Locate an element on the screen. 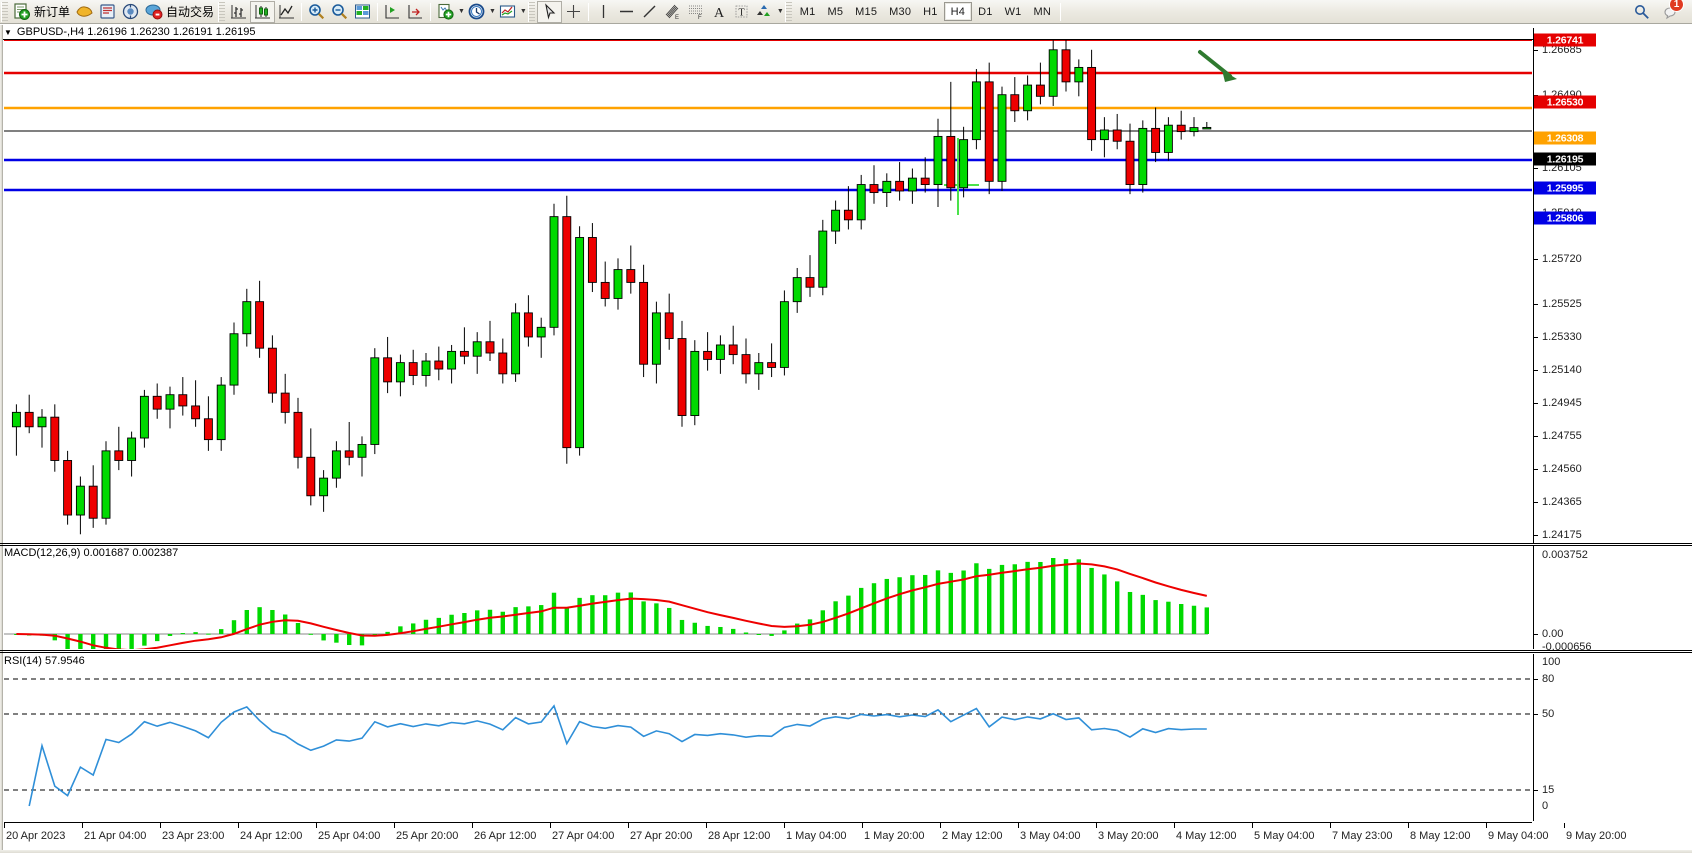  chart-menu-caret-icon: ▼ is located at coordinates (8, 32).